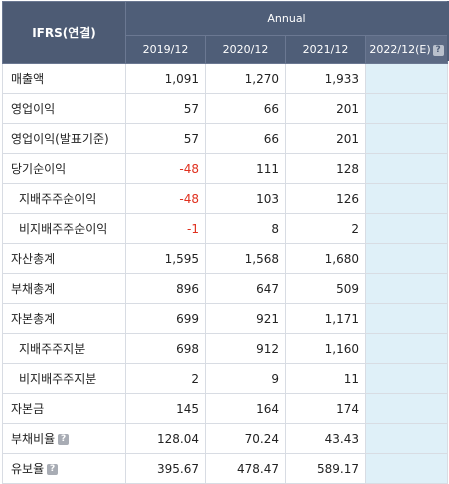  I want to click on cell: 912, so click(245, 348).